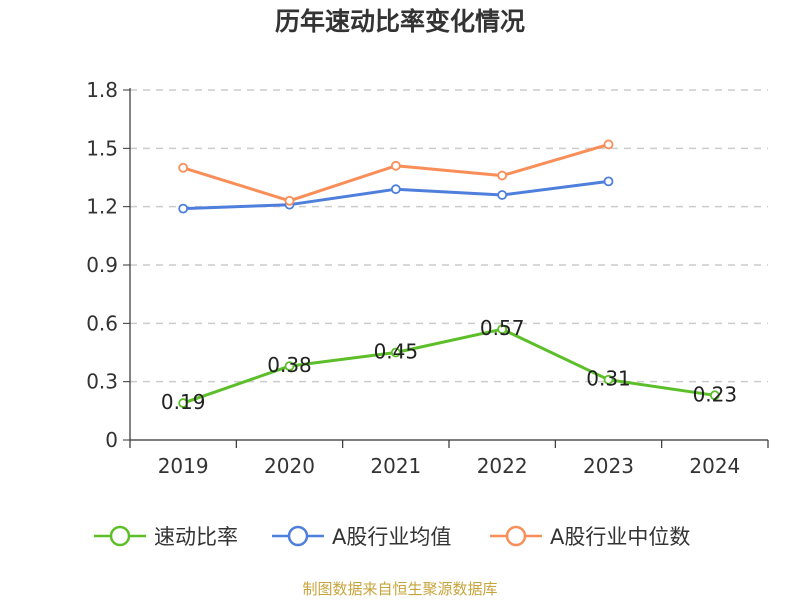 This screenshot has height=600, width=800. What do you see at coordinates (608, 466) in the screenshot?
I see `x-tick-label: 2023` at bounding box center [608, 466].